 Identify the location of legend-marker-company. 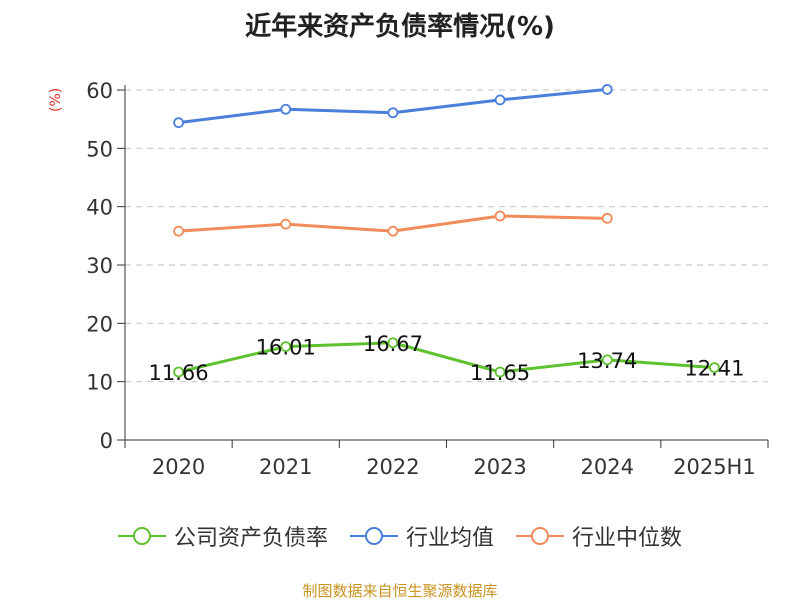
(141, 536).